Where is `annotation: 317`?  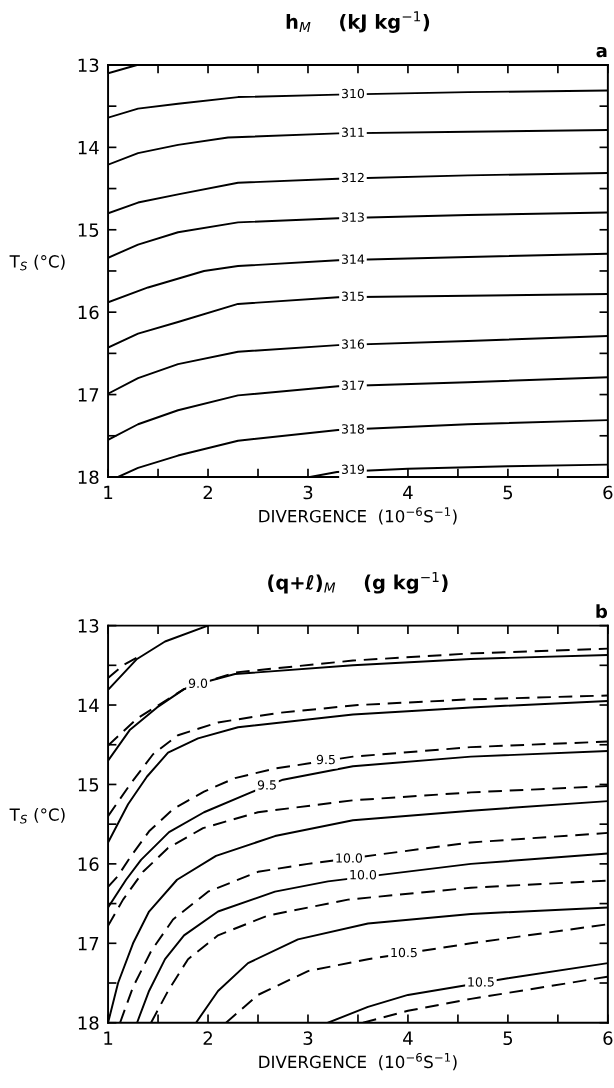
annotation: 317 is located at coordinates (352, 385).